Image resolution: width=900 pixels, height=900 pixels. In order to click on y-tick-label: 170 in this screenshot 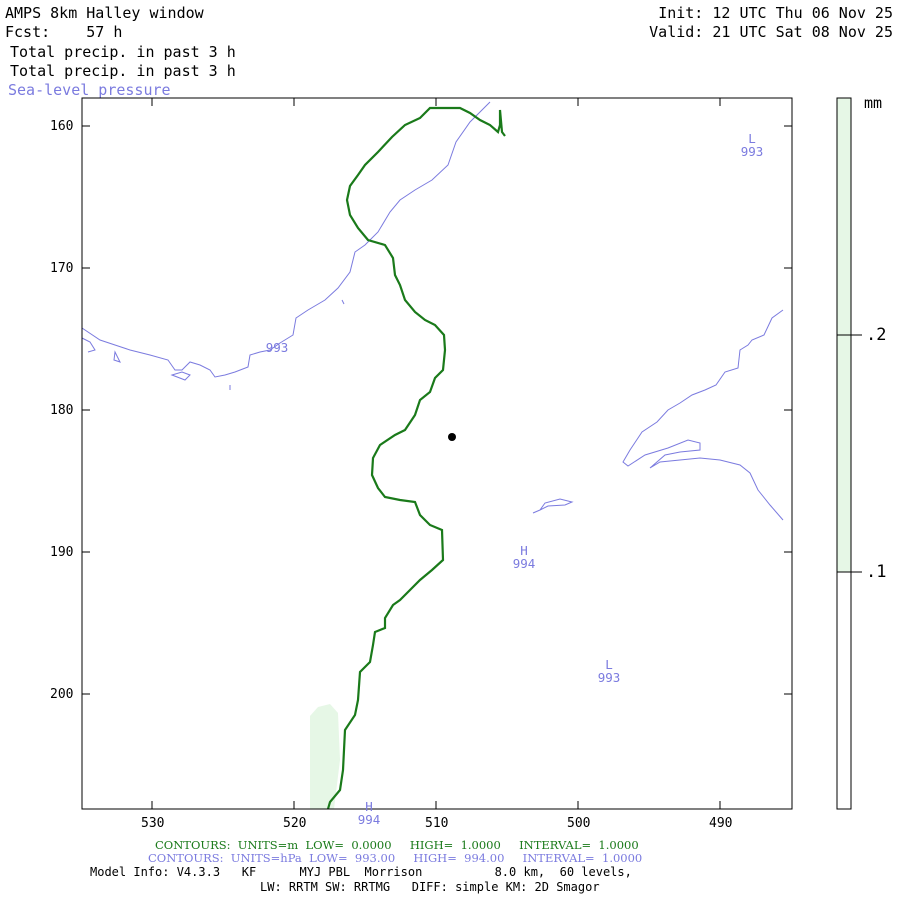, I will do `click(62, 268)`.